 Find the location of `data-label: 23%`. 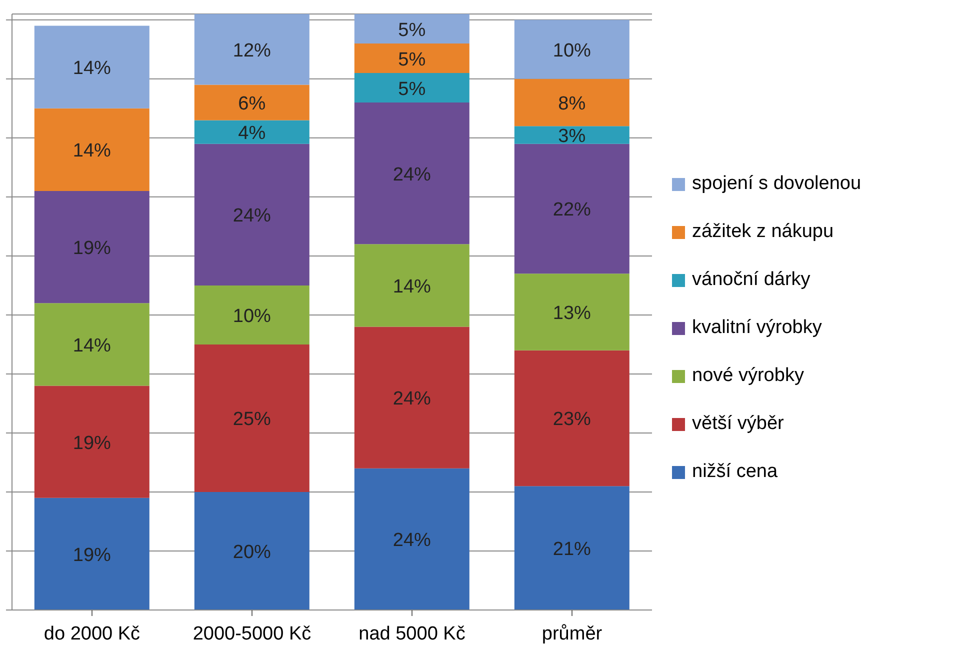

data-label: 23% is located at coordinates (572, 419).